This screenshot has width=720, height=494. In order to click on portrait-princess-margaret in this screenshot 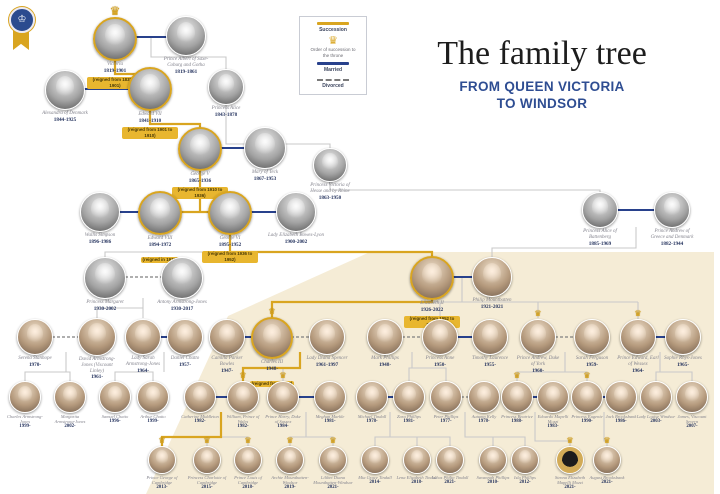, I will do `click(105, 278)`.